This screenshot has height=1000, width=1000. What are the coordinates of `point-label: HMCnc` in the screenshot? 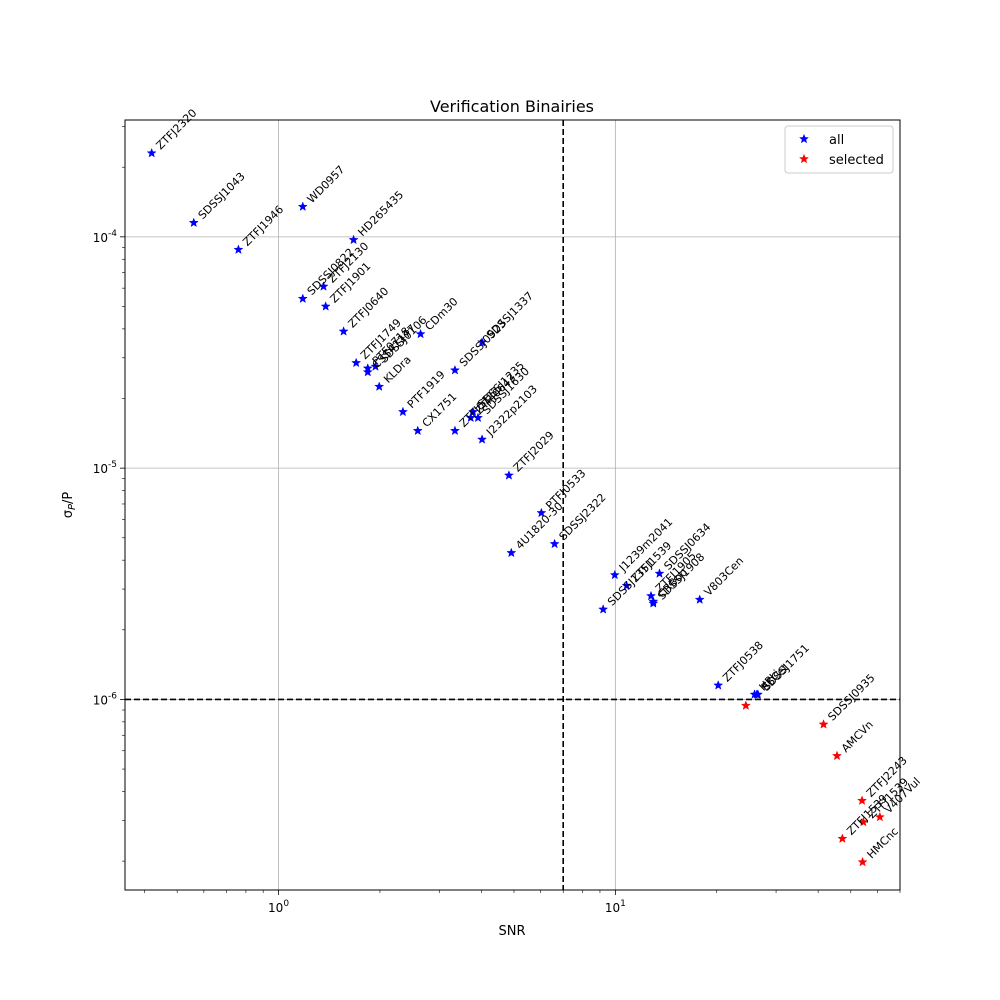 It's located at (883, 843).